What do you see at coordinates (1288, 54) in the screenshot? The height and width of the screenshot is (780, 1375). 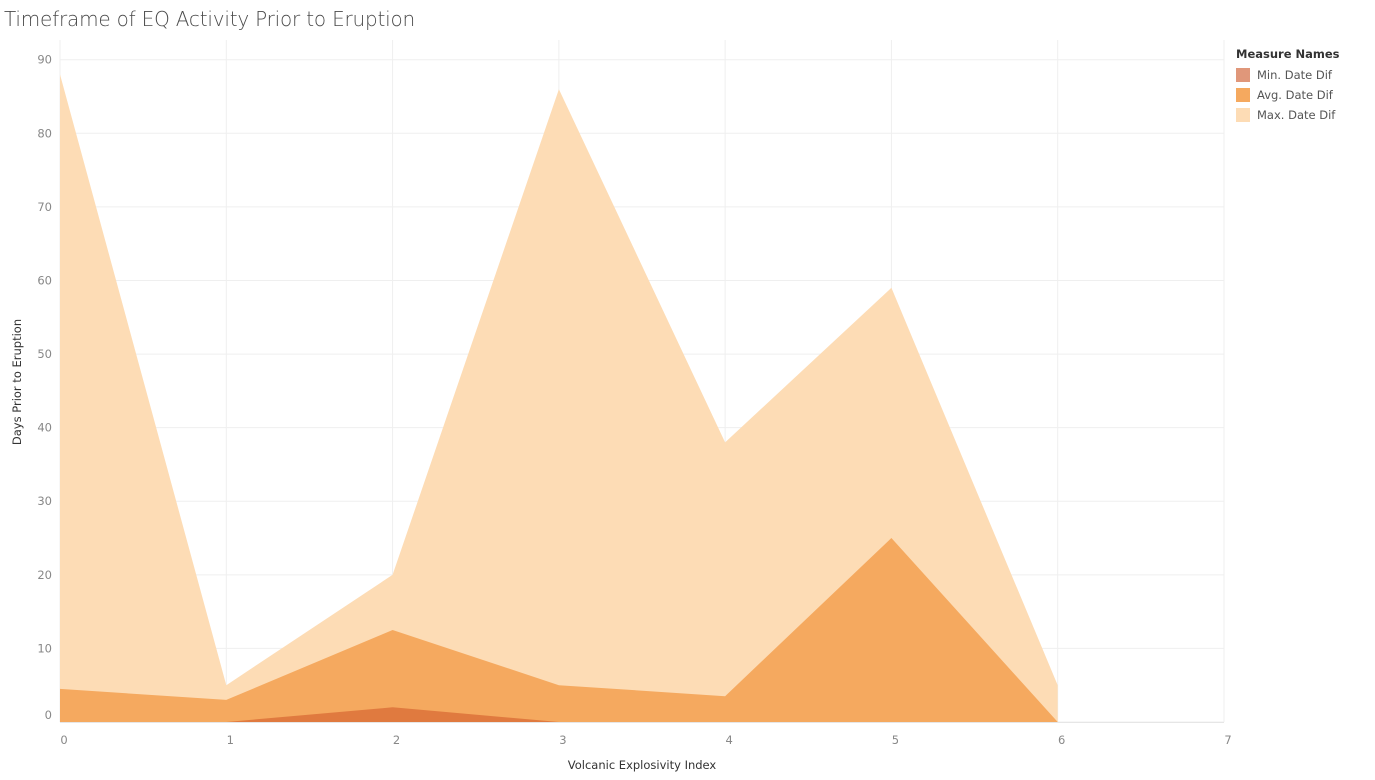 I see `legend-title: Measure Names` at bounding box center [1288, 54].